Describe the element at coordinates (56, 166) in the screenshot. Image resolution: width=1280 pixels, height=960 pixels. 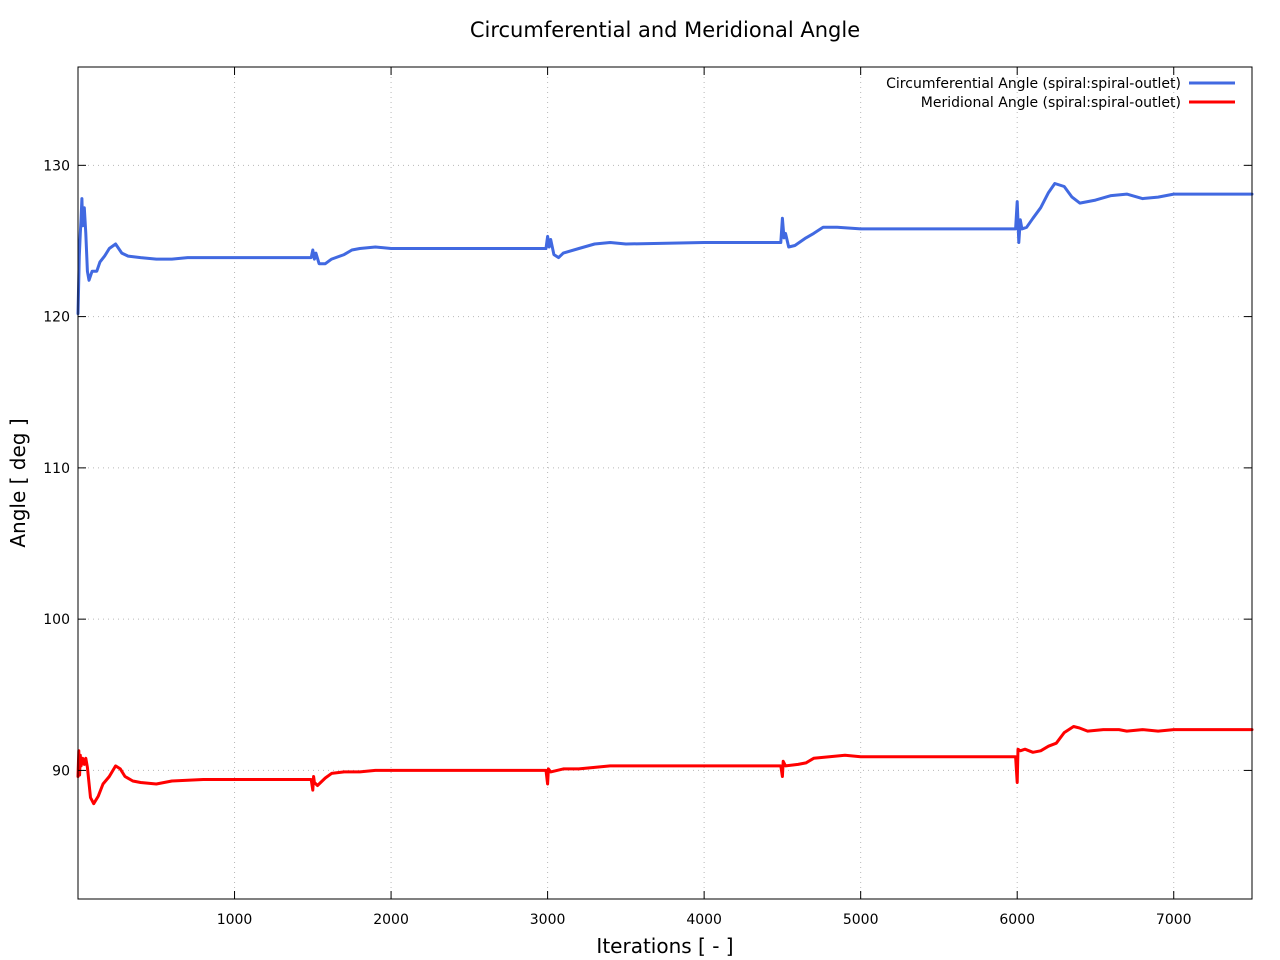
I see `y-tick-label: 130` at that location.